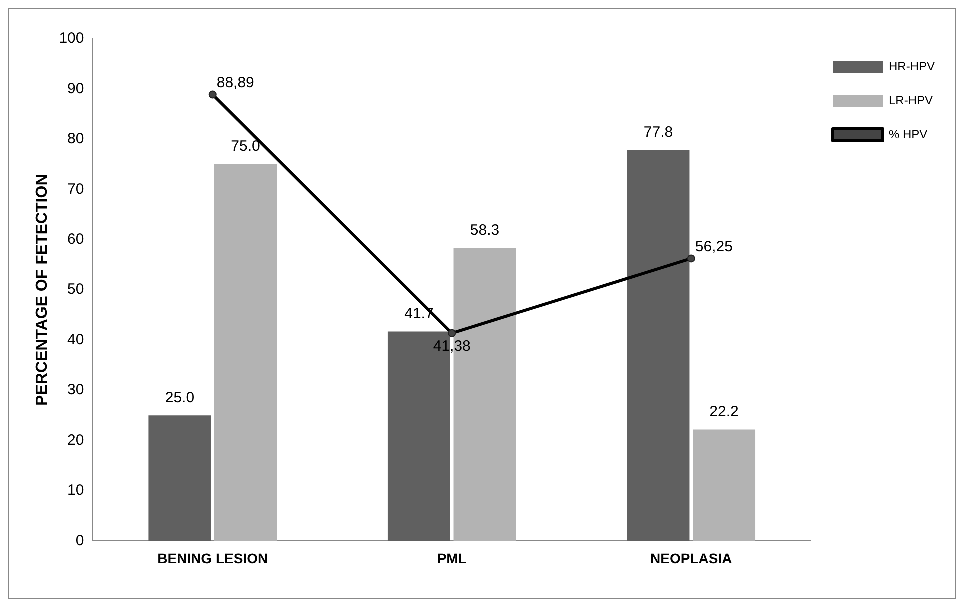 Image resolution: width=968 pixels, height=611 pixels. What do you see at coordinates (76, 491) in the screenshot?
I see `y-tick-label: 10` at bounding box center [76, 491].